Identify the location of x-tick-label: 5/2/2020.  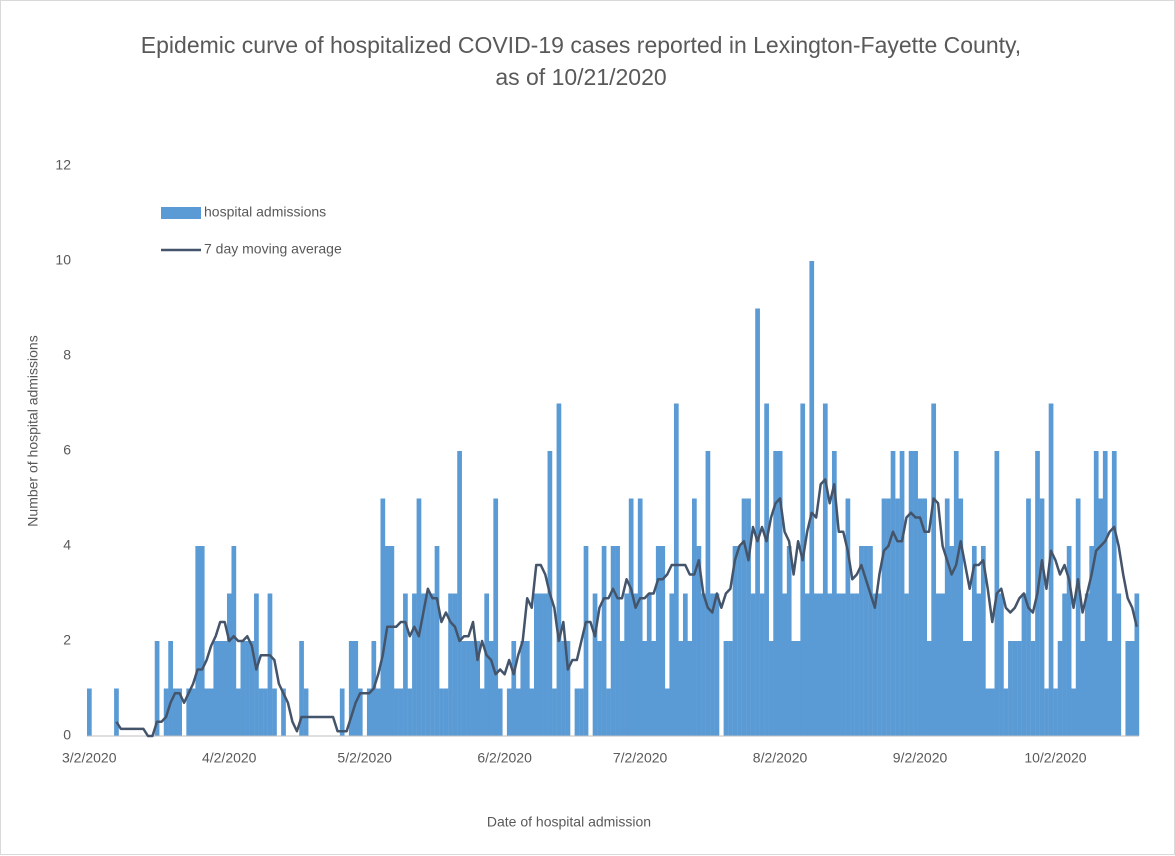
(364, 758).